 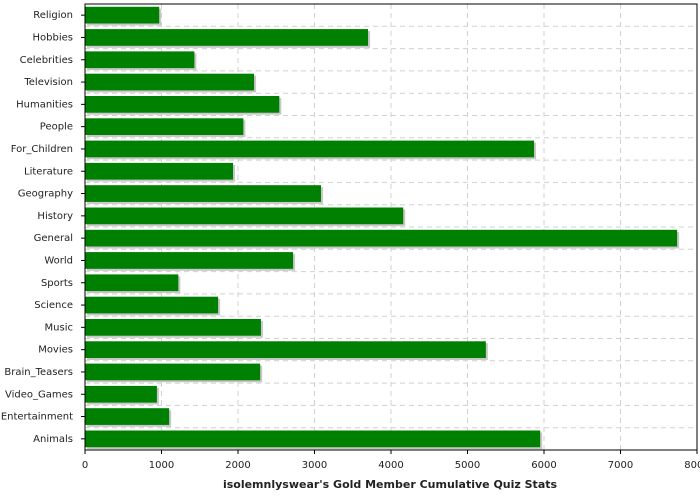 What do you see at coordinates (48, 82) in the screenshot?
I see `y-tick-label: Television` at bounding box center [48, 82].